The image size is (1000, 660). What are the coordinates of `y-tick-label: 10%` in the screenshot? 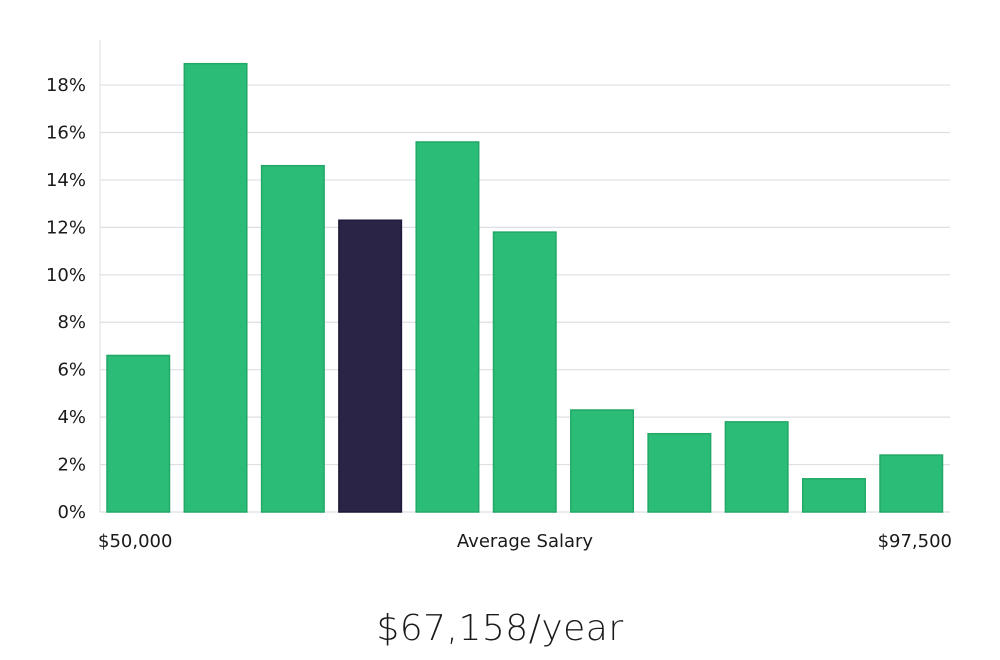 It's located at (66, 275).